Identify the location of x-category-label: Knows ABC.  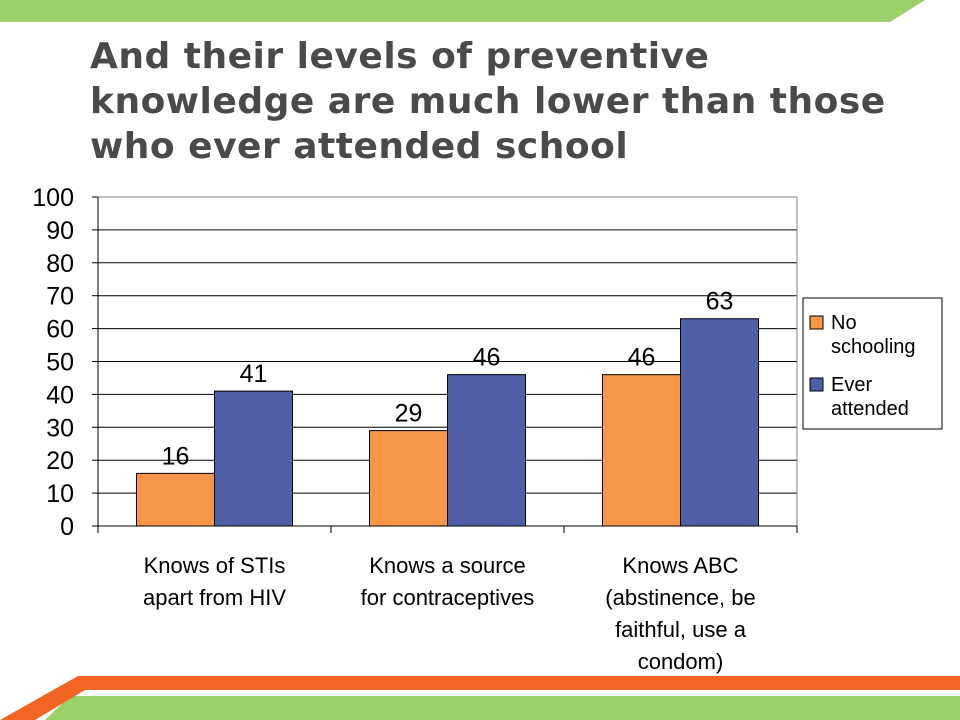
(680, 565).